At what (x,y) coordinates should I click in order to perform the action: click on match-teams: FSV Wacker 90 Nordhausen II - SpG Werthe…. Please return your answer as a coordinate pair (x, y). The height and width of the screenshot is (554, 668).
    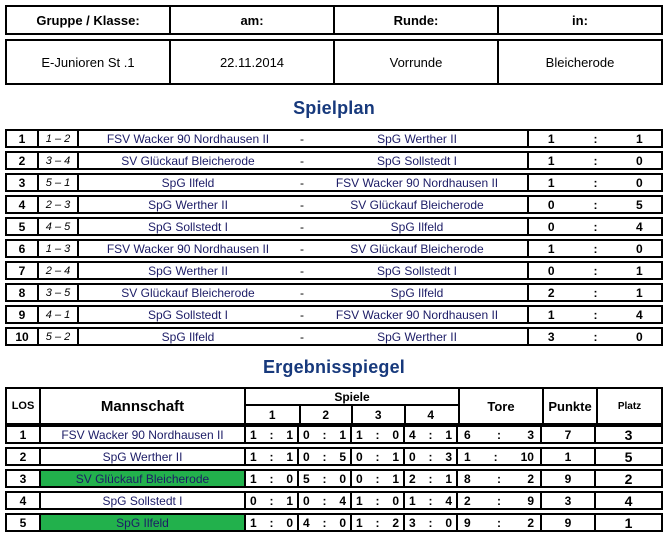
    Looking at the image, I should click on (302, 138).